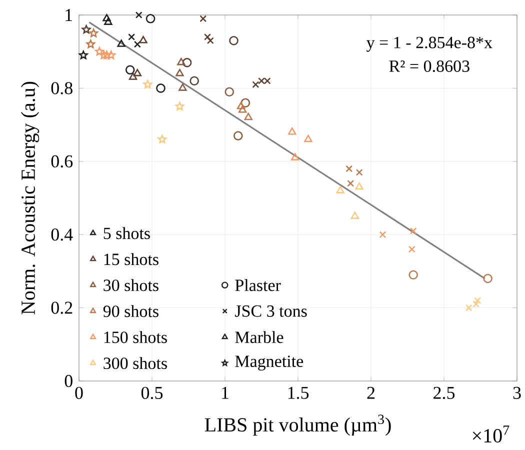 Image resolution: width=525 pixels, height=450 pixels. I want to click on legend-label: 30 shots, so click(131, 285).